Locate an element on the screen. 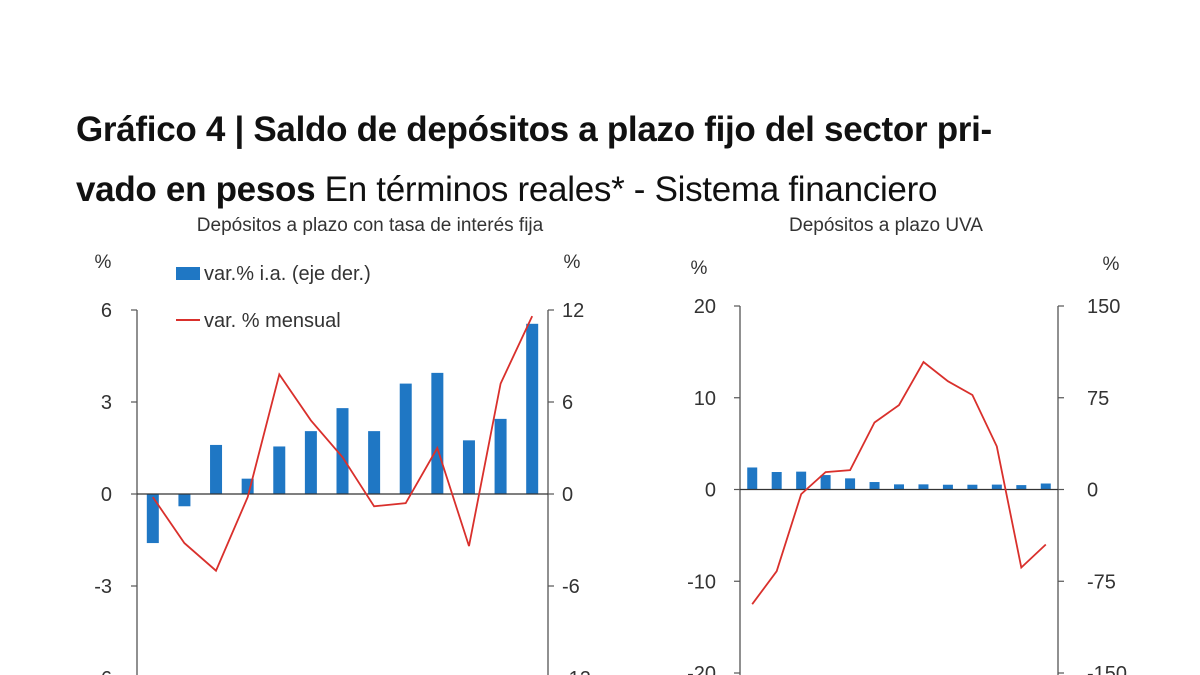  left-tick-label: -20 is located at coordinates (701, 669).